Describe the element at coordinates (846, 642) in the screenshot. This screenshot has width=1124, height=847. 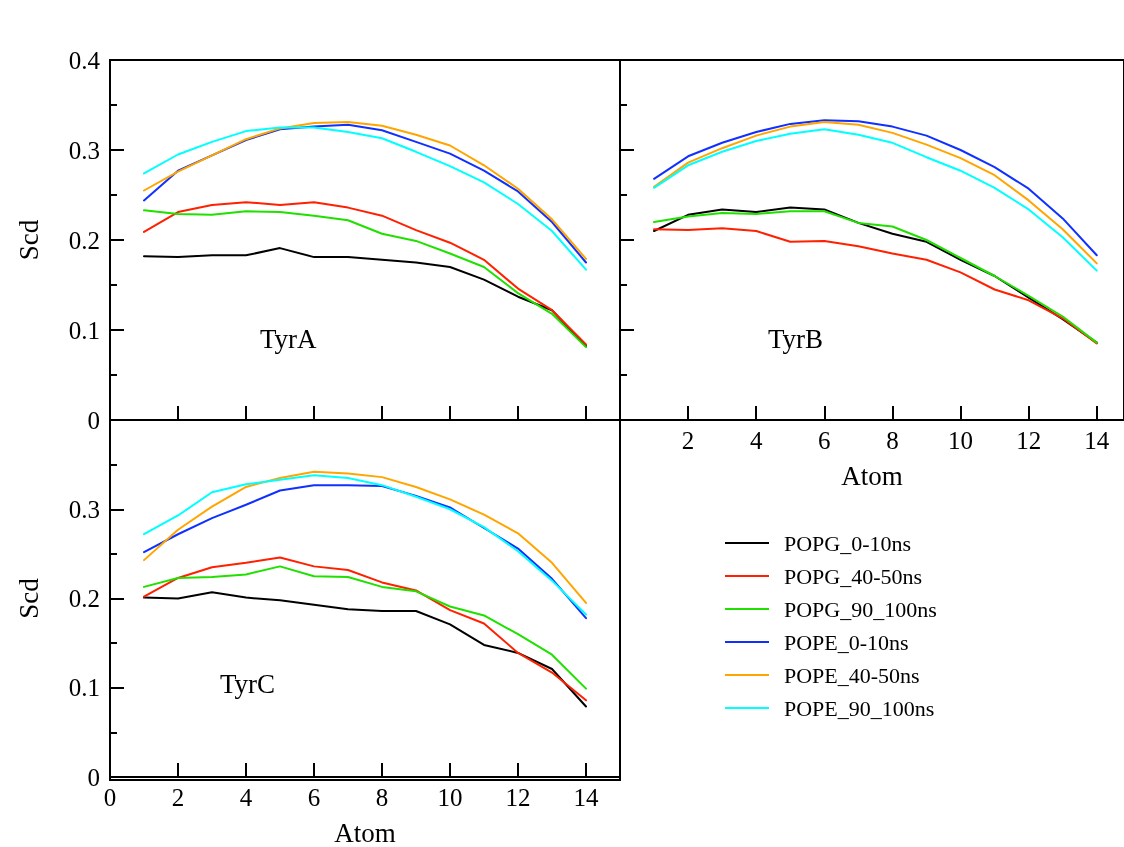
I see `legend-label: POPE_0-10ns` at that location.